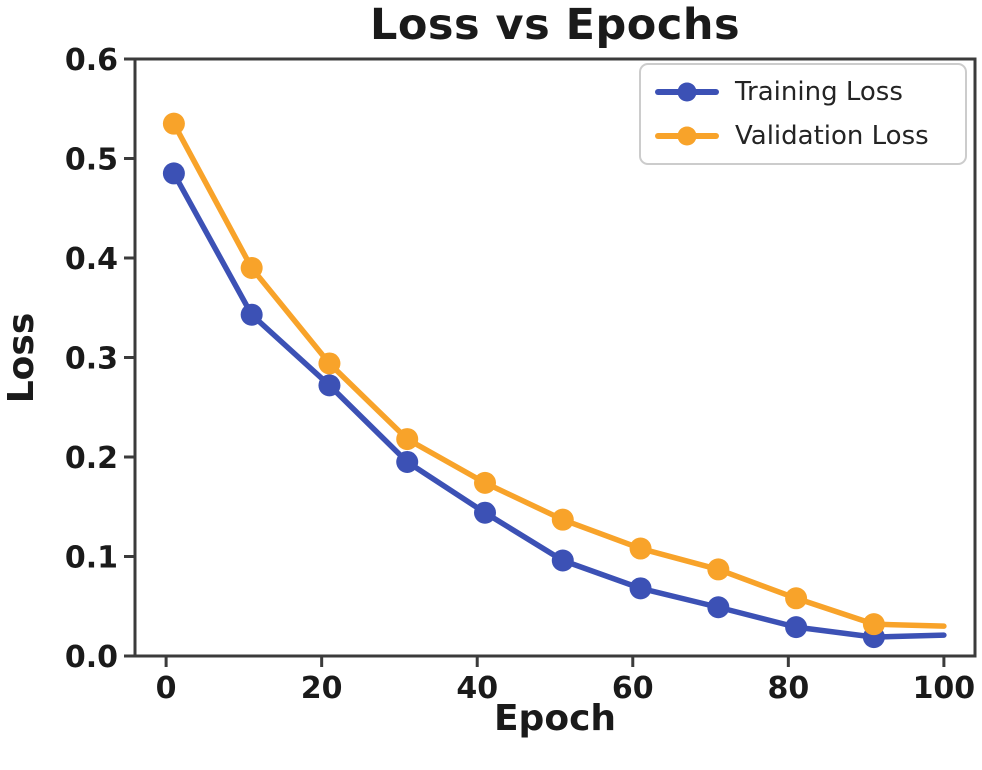  What do you see at coordinates (91, 458) in the screenshot?
I see `y-tick-label: 0.2` at bounding box center [91, 458].